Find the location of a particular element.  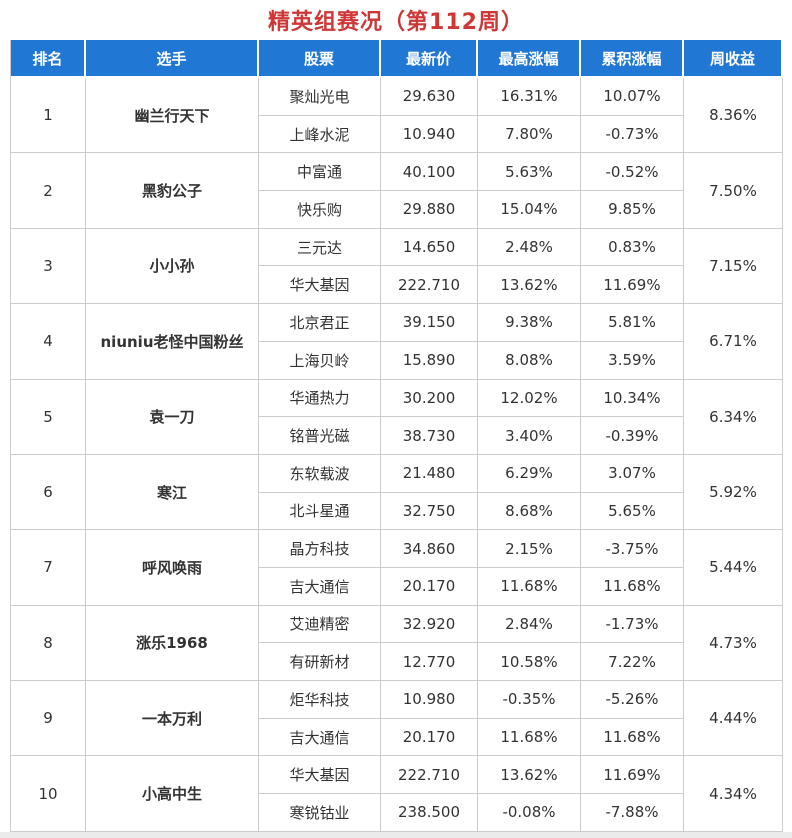

col-header-player: 选手 is located at coordinates (172, 59).